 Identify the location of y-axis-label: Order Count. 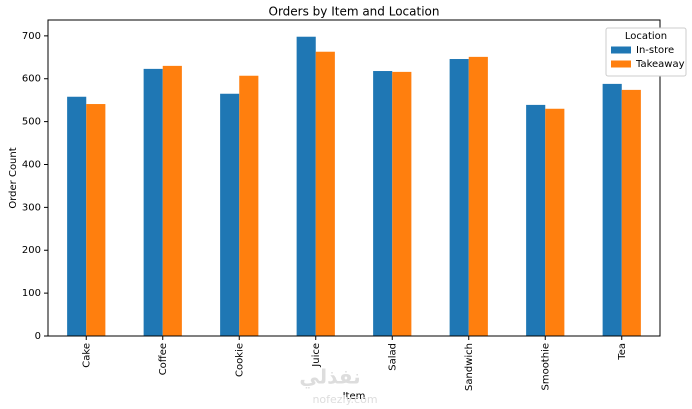
(13, 177).